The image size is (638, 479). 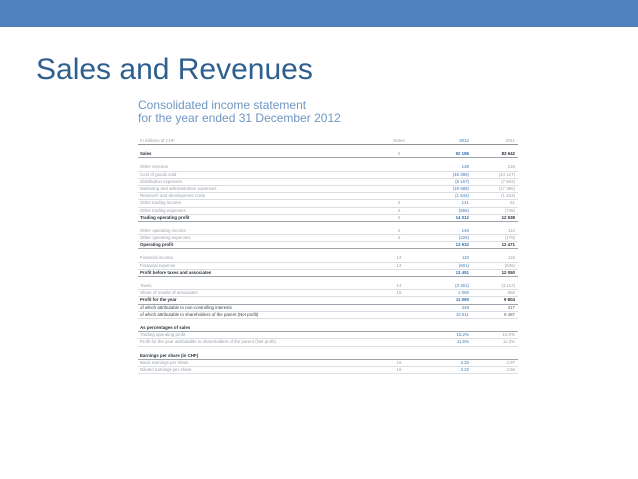 I want to click on table-row: Diluted earnings per share 16 3.32 2.96, so click(x=328, y=370).